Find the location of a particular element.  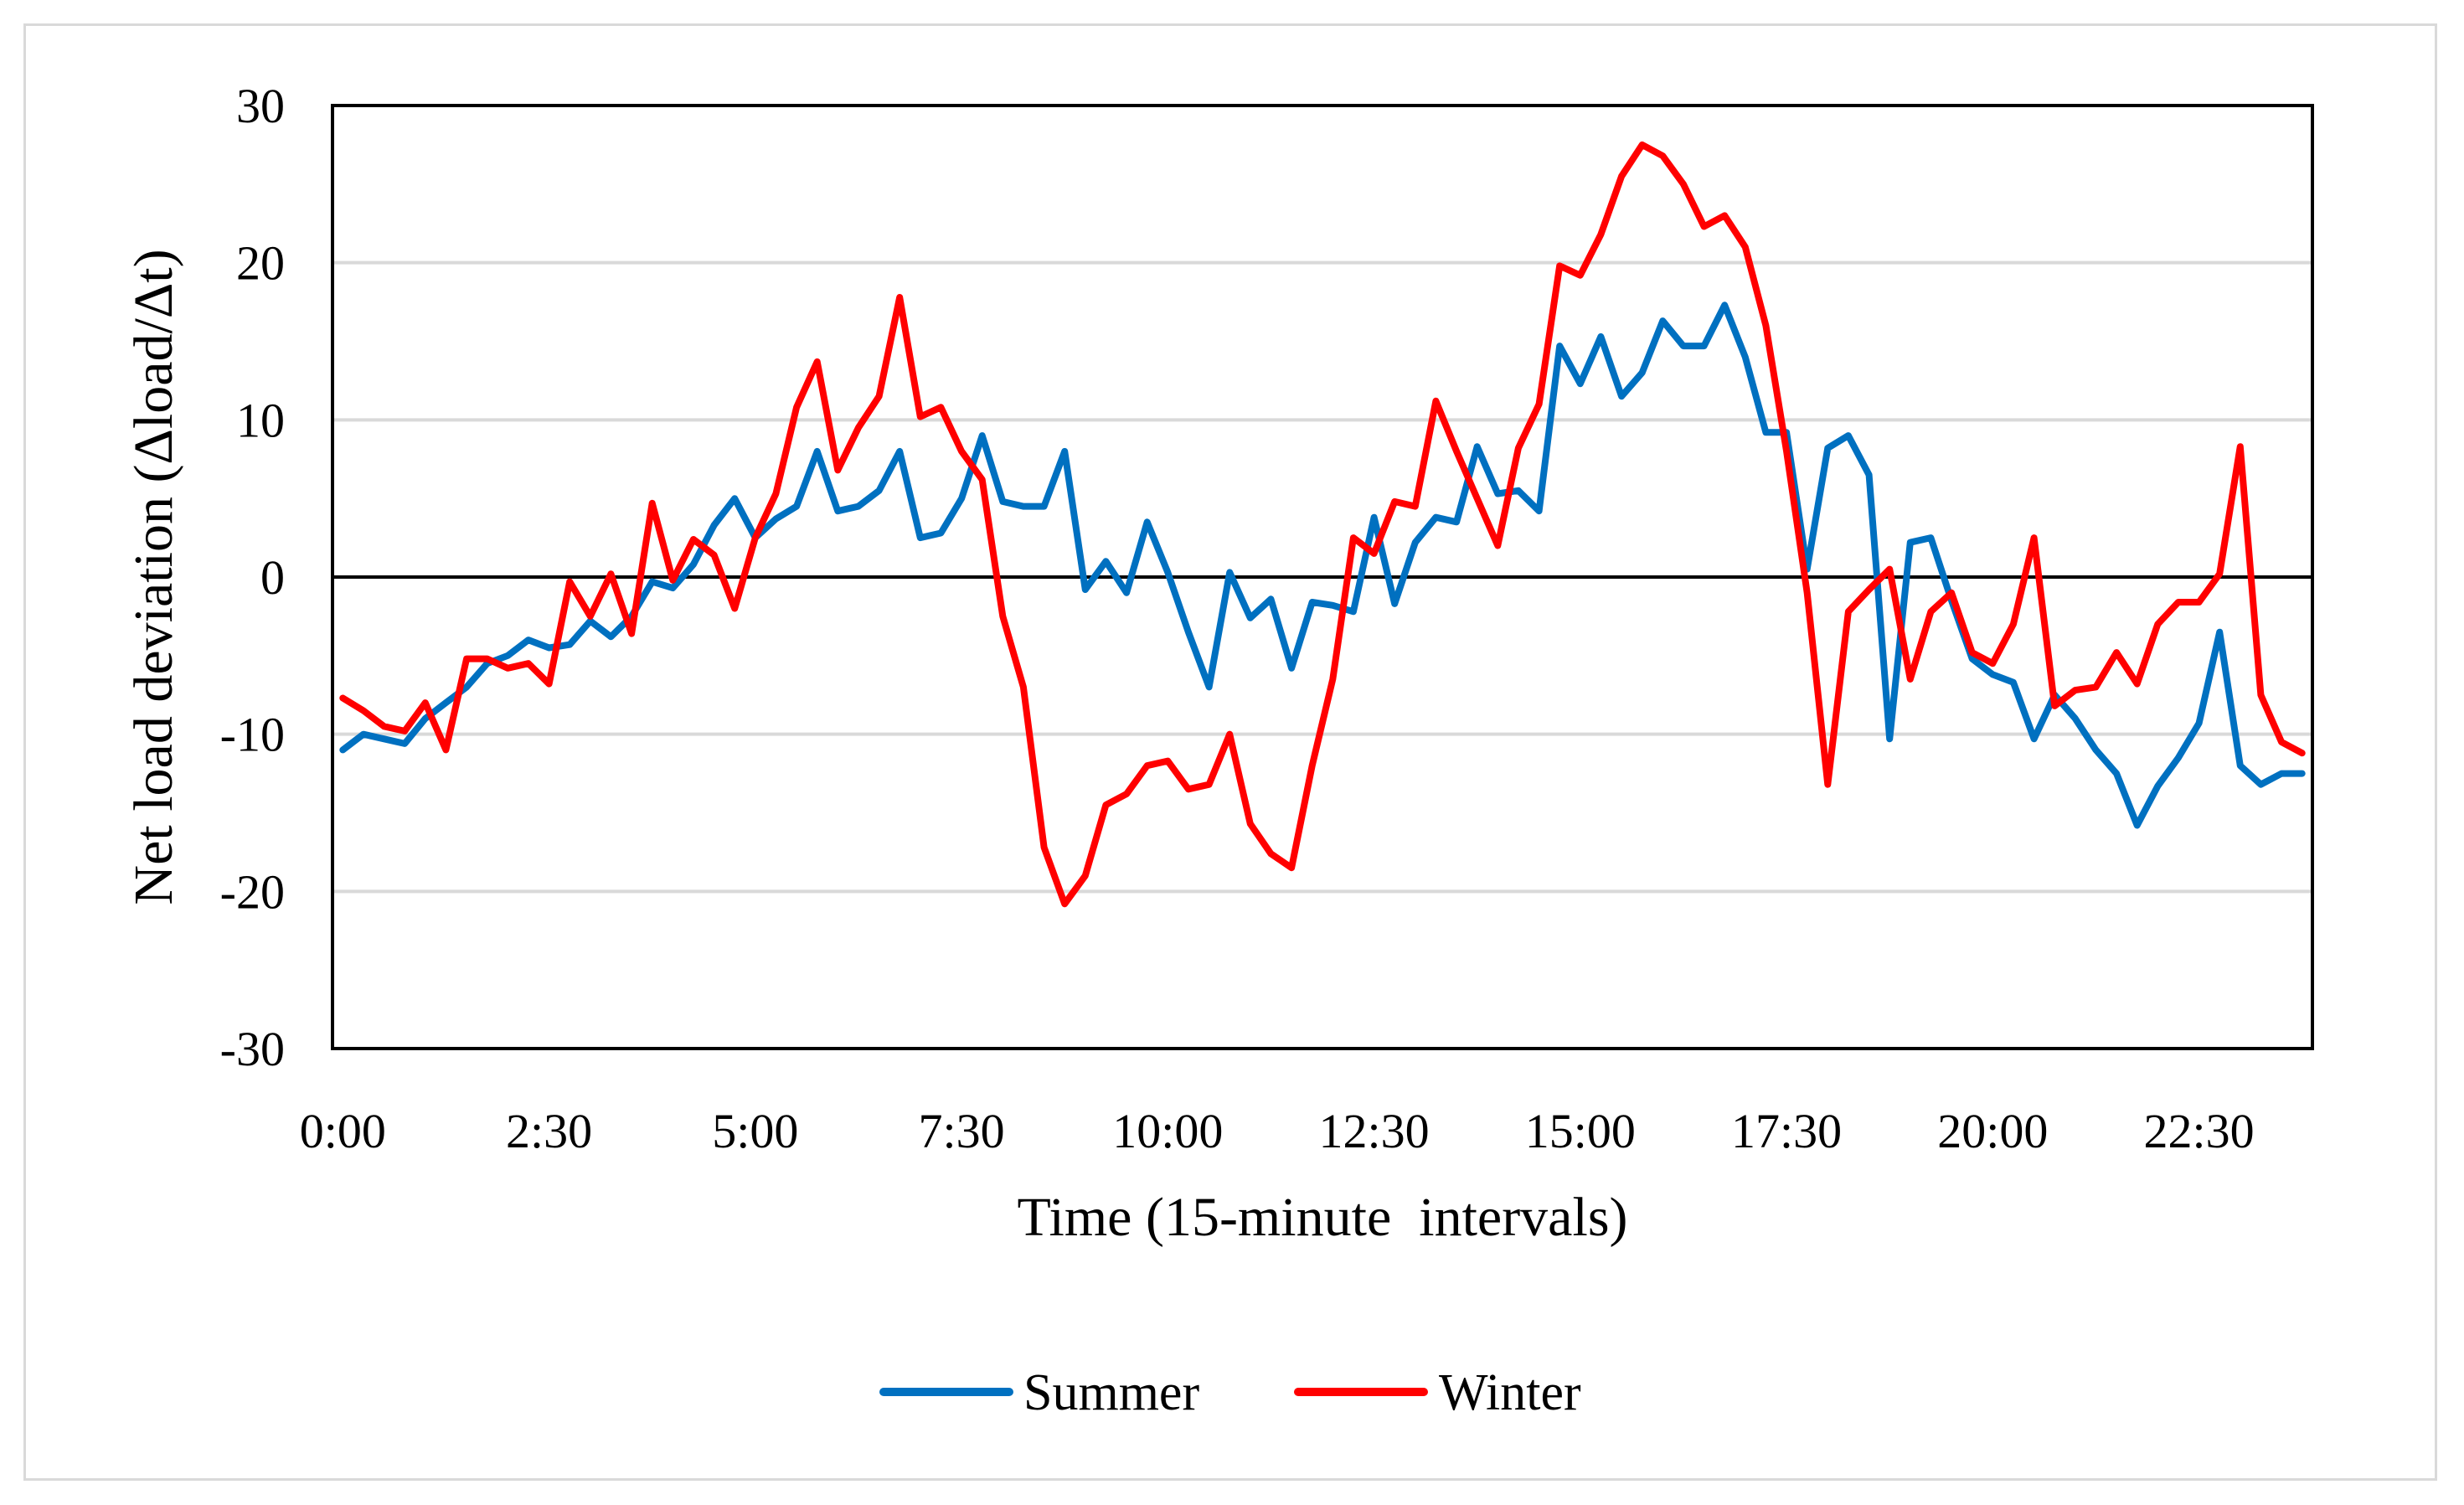

x-tick-label: 15:00 is located at coordinates (1581, 1131).